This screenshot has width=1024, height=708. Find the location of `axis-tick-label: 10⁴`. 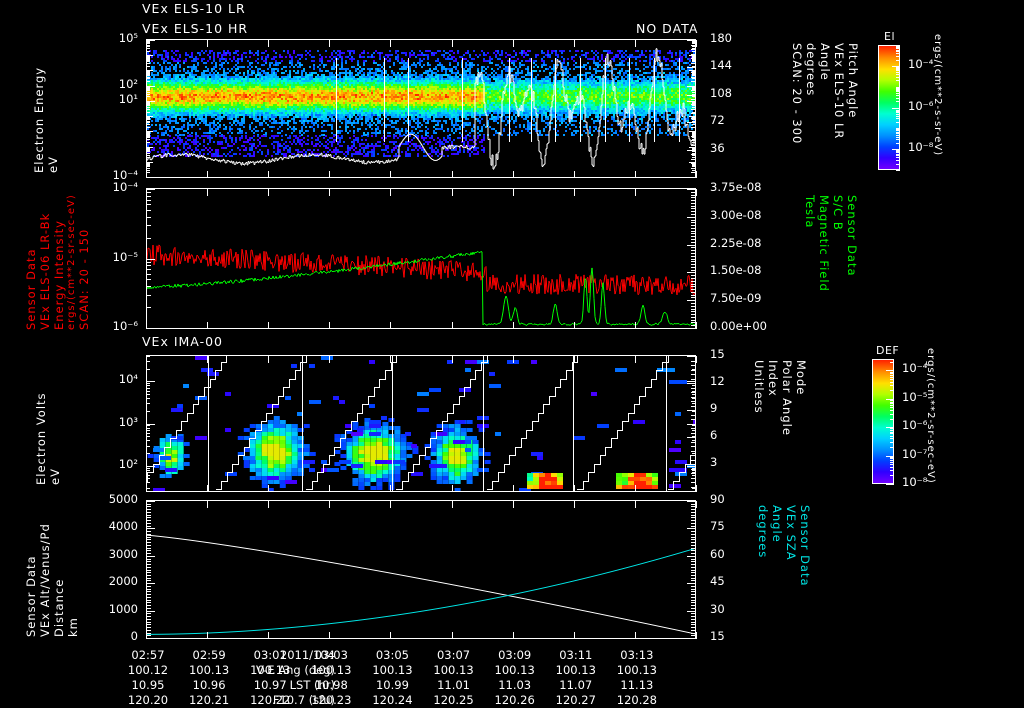

axis-tick-label: 10⁴ is located at coordinates (128, 379).